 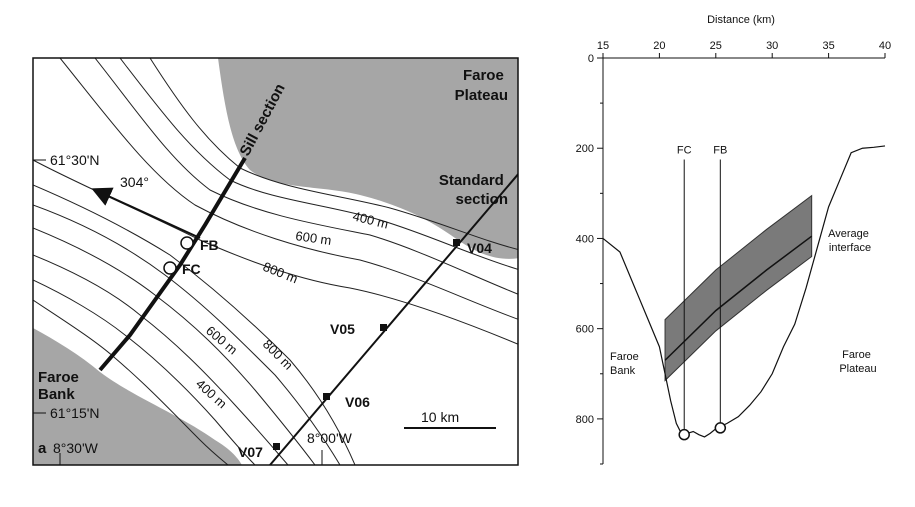 I want to click on station-v04-label: V04, so click(x=479, y=248).